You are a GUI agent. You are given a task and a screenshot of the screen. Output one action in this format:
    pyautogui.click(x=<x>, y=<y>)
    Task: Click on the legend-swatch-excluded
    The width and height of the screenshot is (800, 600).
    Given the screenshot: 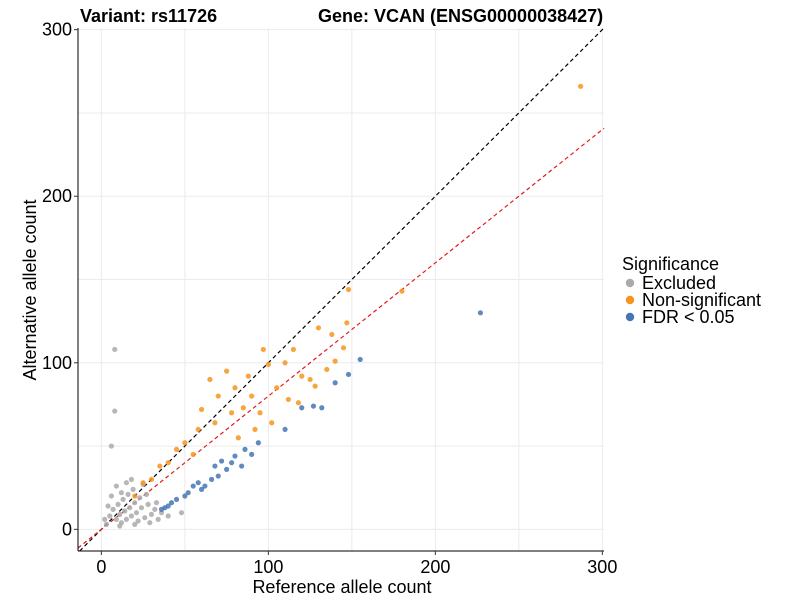 What is the action you would take?
    pyautogui.click(x=630, y=283)
    